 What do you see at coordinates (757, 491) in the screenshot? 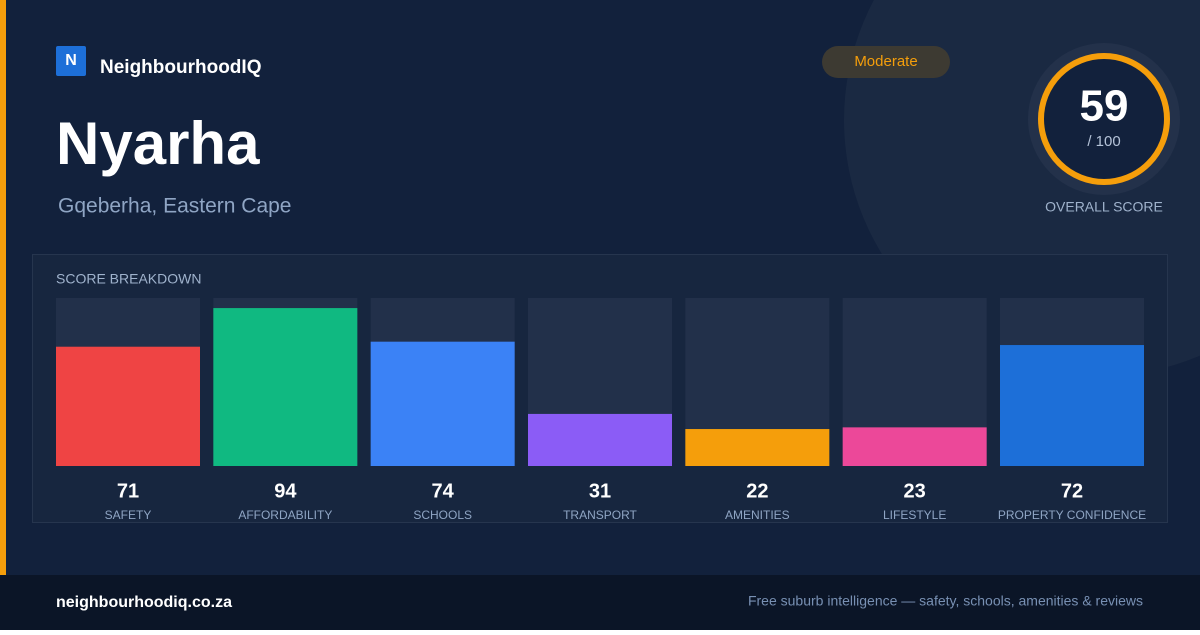
I see `bar-value: 22` at bounding box center [757, 491].